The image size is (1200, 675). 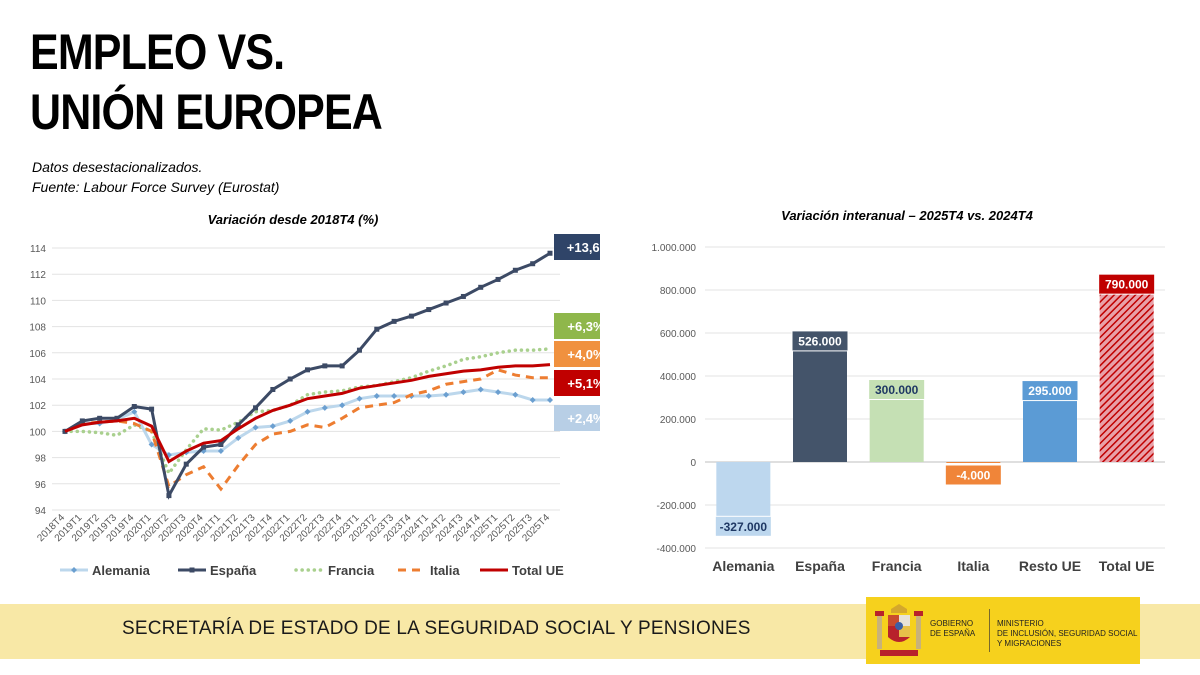 What do you see at coordinates (445, 570) in the screenshot?
I see `legend-label: Italia` at bounding box center [445, 570].